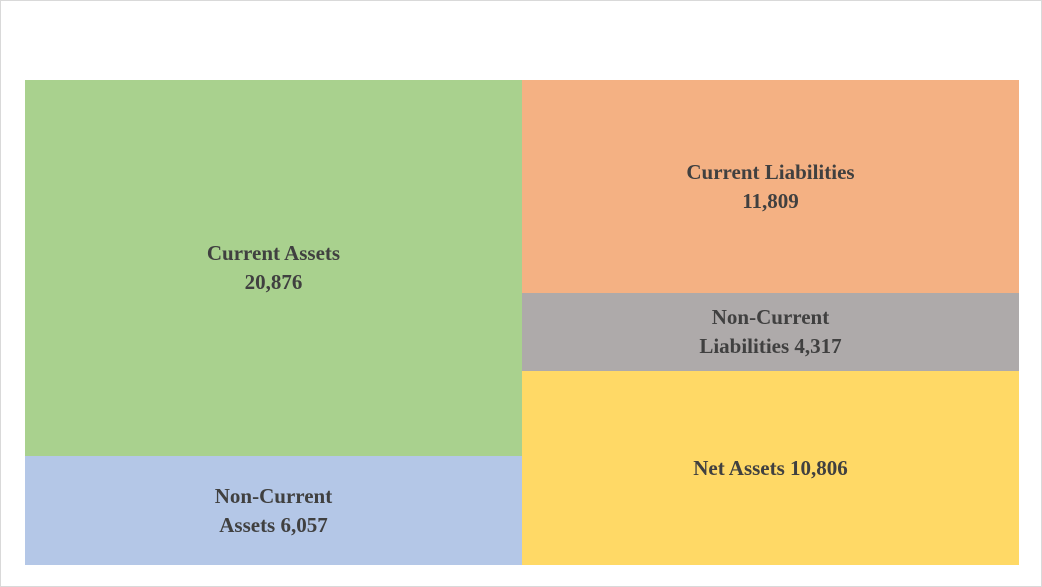 The width and height of the screenshot is (1042, 587). I want to click on treemap-tile-label: Non-Current Liabilities 4,317, so click(770, 331).